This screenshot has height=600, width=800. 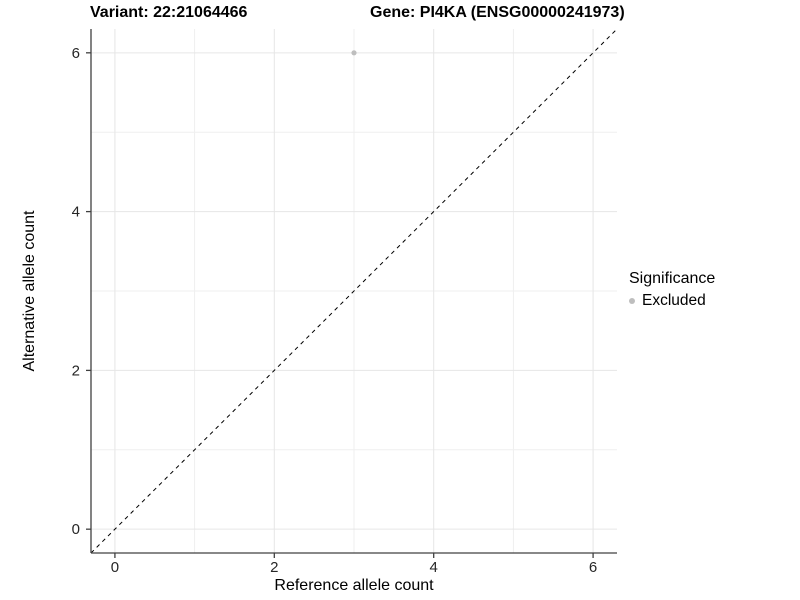 What do you see at coordinates (76, 53) in the screenshot?
I see `y-tick-label: 6` at bounding box center [76, 53].